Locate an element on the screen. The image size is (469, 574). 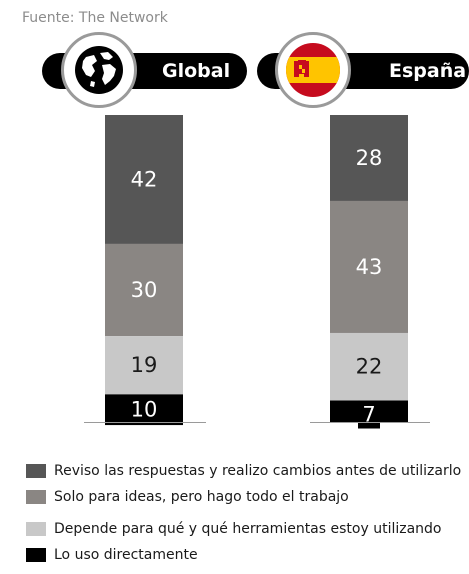
value-label-box is located at coordinates (369, 414).